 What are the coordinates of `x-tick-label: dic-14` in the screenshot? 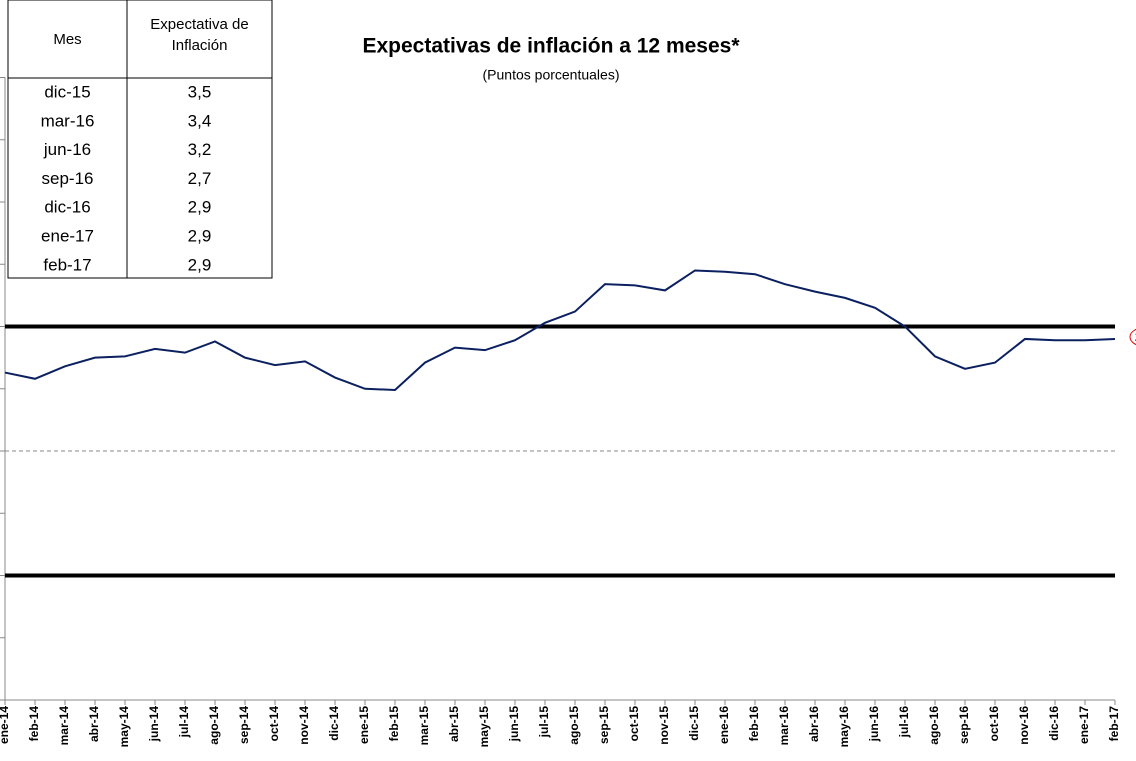 It's located at (334, 723).